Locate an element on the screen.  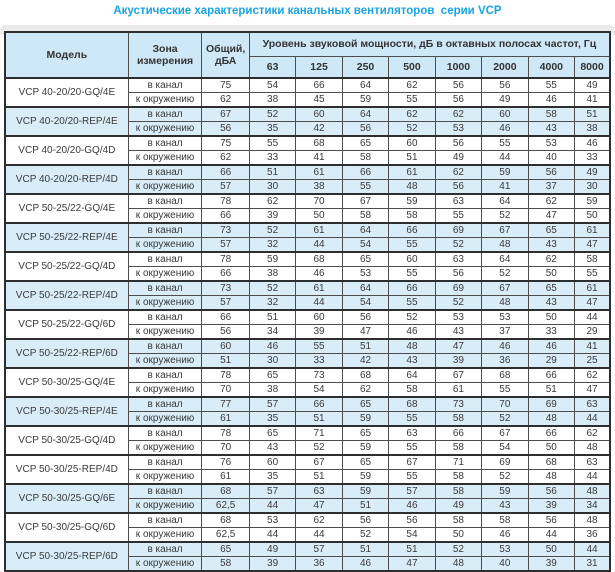
model-cell: VCP 50-30/25-GQ/6E is located at coordinates (66, 498).